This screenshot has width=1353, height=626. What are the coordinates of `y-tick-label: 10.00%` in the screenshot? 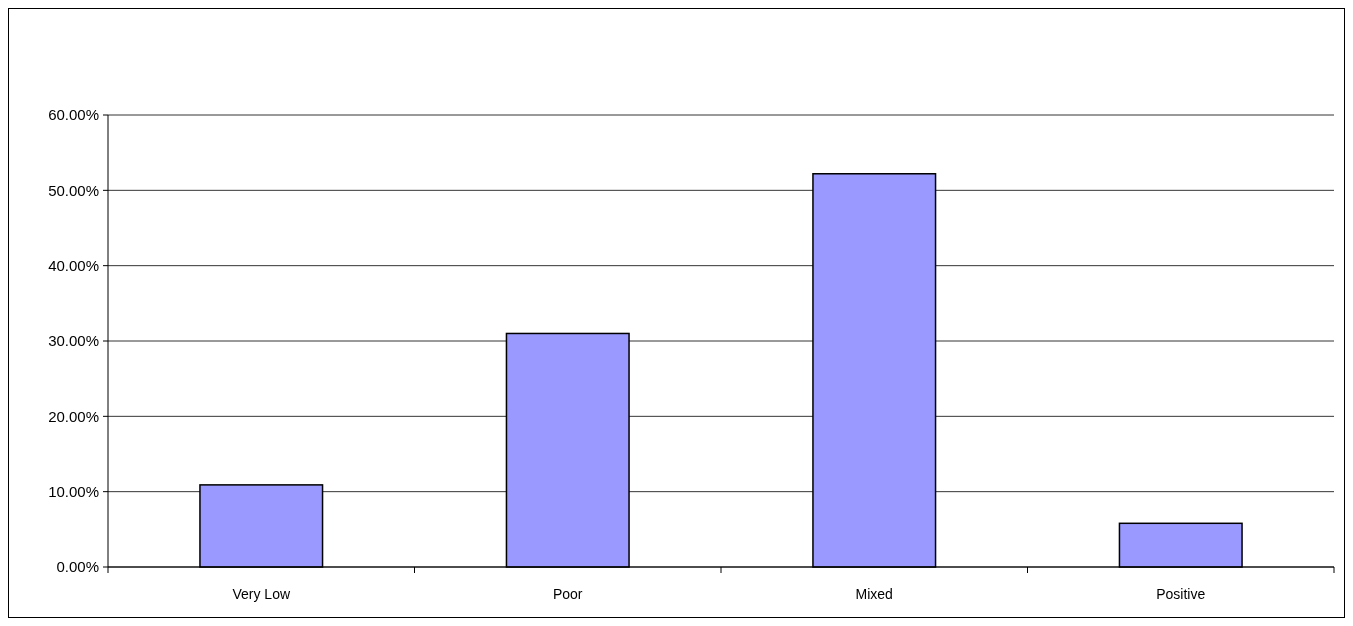 It's located at (73, 491).